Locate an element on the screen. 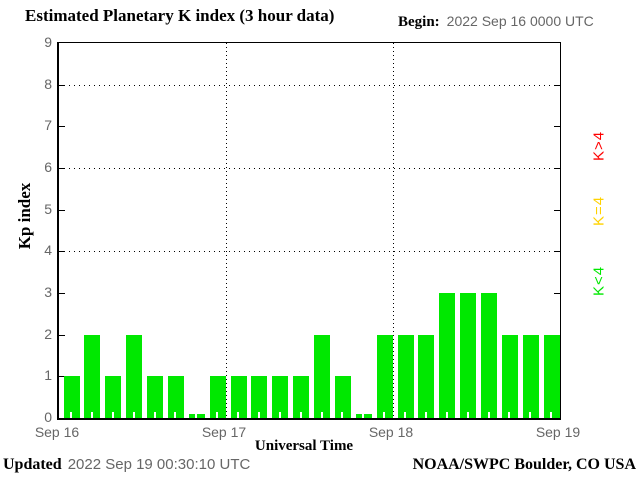  begin-row: Begin: 2022 Sep 16 0000 UTC is located at coordinates (496, 22).